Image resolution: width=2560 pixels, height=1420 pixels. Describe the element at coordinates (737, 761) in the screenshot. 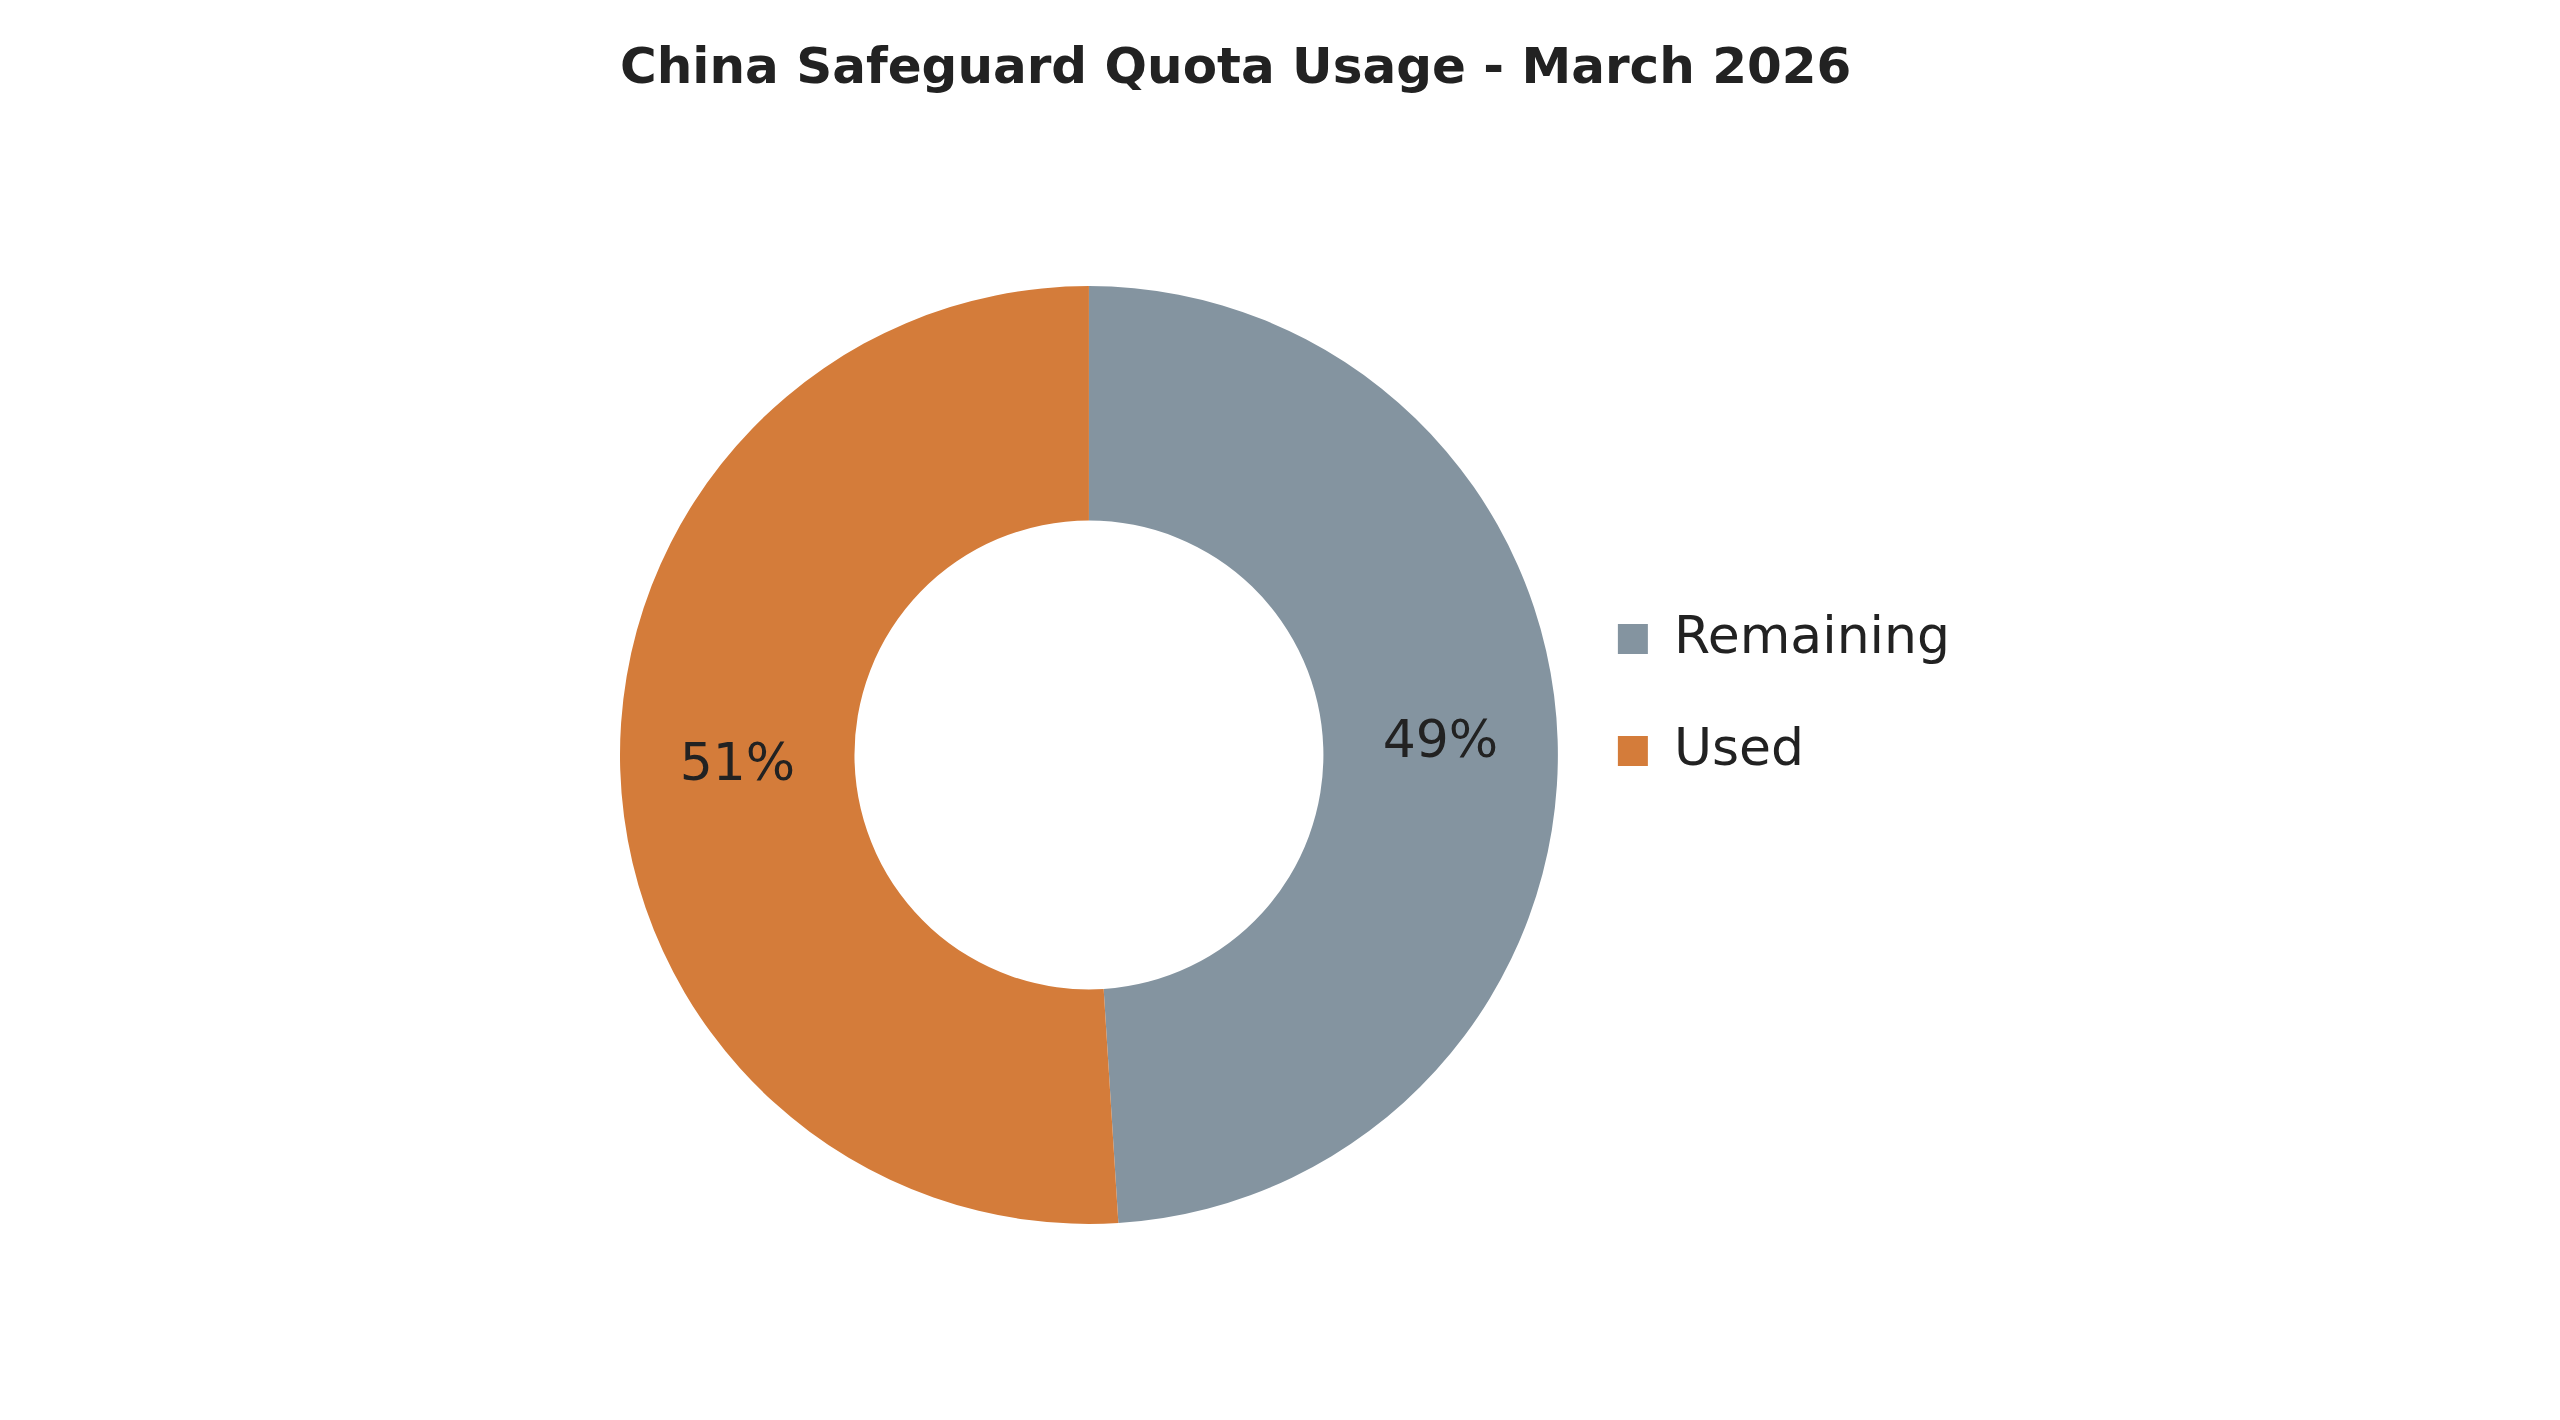

I see `data-label: 51%` at that location.